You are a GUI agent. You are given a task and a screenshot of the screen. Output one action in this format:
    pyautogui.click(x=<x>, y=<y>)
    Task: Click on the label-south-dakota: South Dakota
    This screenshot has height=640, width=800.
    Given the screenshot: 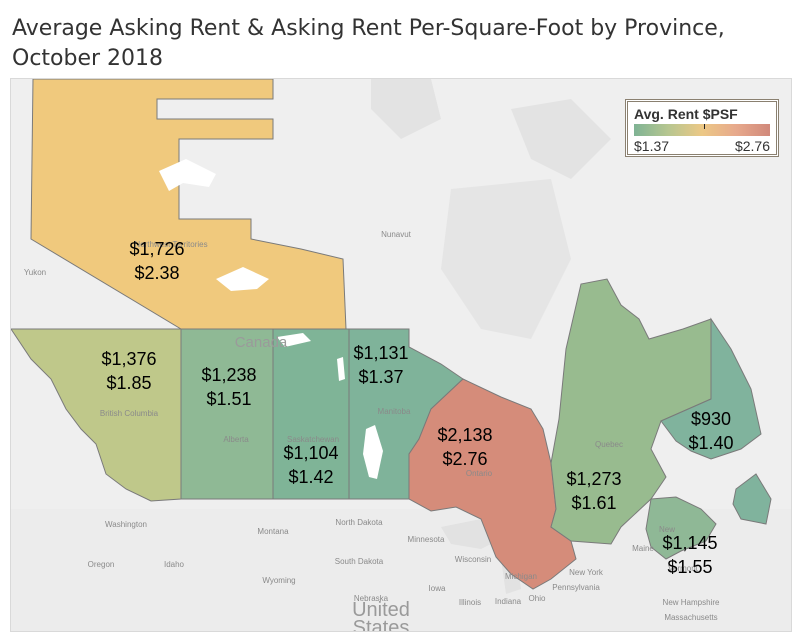 What is the action you would take?
    pyautogui.click(x=359, y=561)
    